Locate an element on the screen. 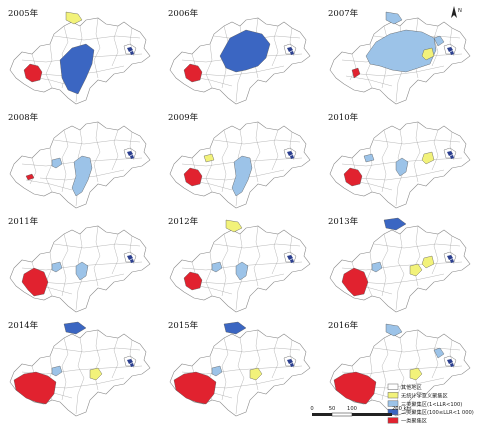 This screenshot has height=430, width=486. scale-tick-label: 0 is located at coordinates (311, 409).